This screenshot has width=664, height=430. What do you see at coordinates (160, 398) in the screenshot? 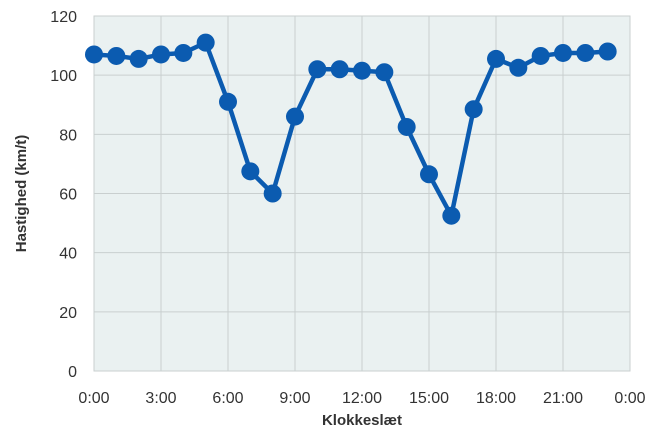
I see `x-tick-label: 3:00` at bounding box center [160, 398].